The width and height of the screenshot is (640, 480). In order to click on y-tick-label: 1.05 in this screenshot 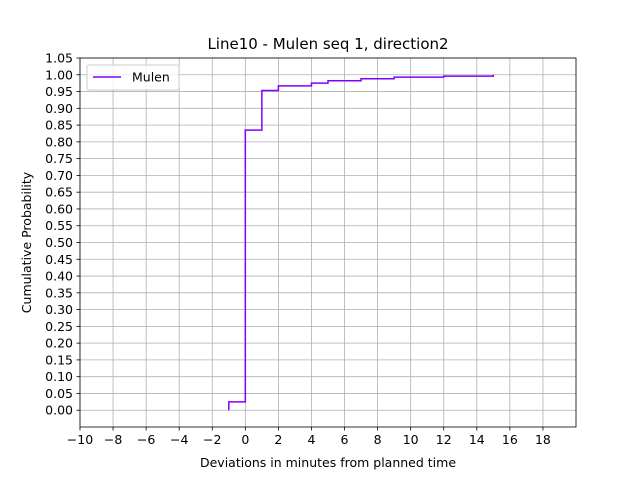, I will do `click(59, 58)`.